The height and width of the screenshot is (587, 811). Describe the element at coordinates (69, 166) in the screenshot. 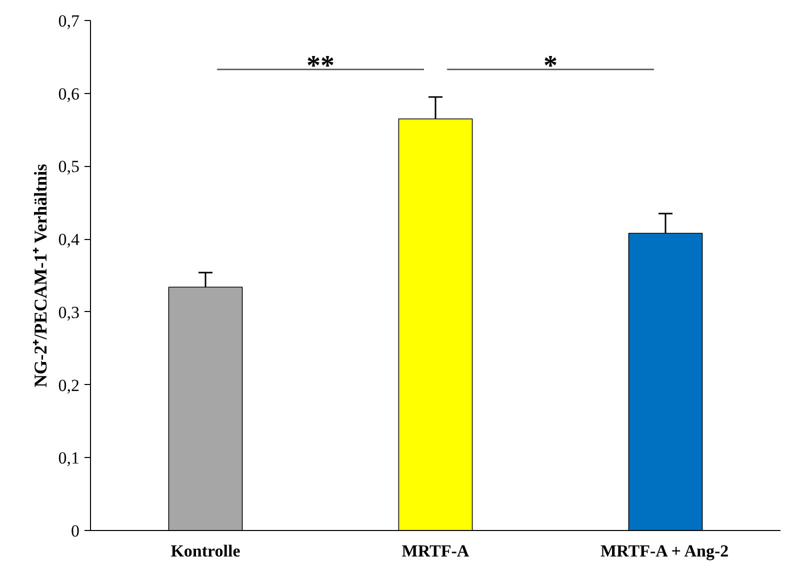

I see `y-tick-label: 0,5` at that location.